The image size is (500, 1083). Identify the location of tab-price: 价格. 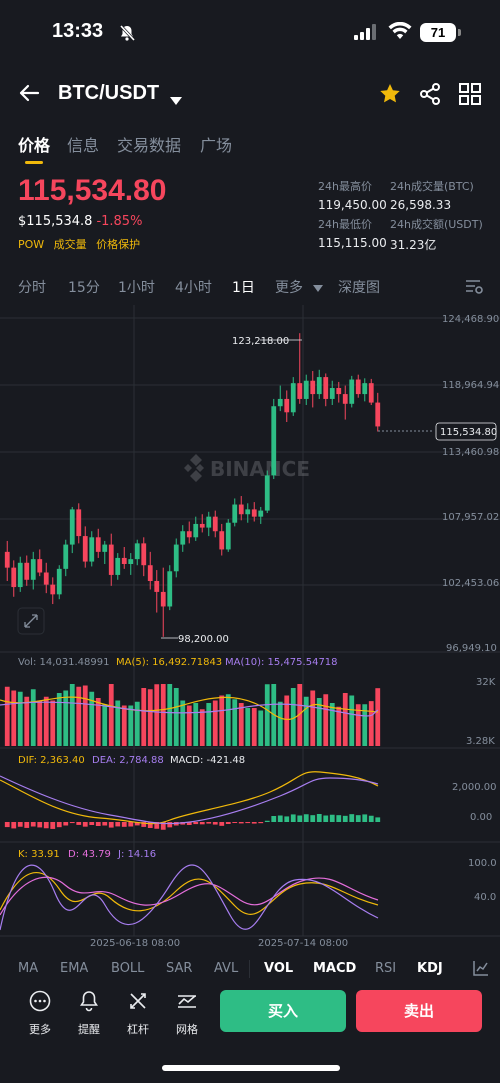
(34, 145).